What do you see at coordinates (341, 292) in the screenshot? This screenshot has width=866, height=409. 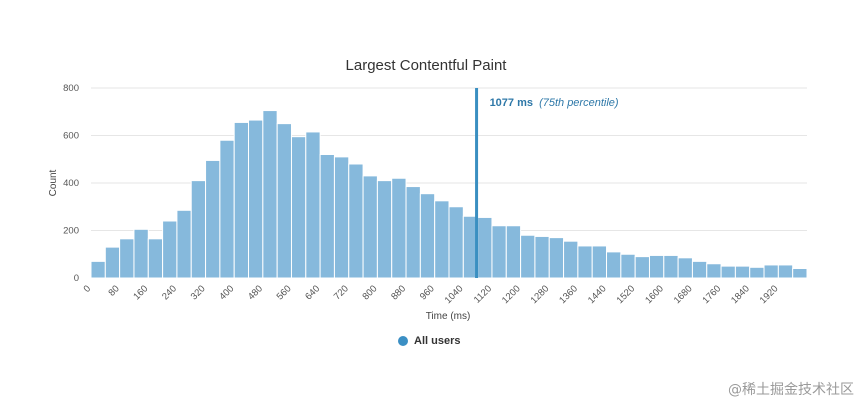 I see `x-tick-label: 720` at bounding box center [341, 292].